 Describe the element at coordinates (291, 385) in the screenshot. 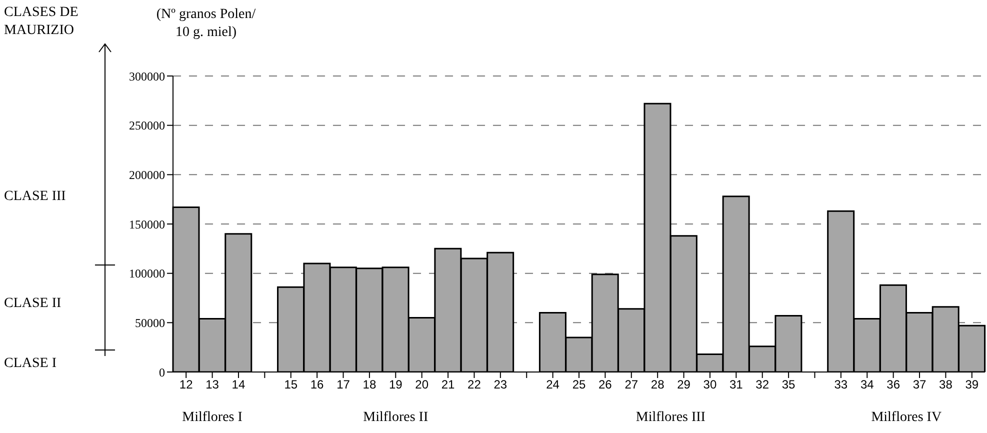

I see `x-tick-label: 15` at that location.